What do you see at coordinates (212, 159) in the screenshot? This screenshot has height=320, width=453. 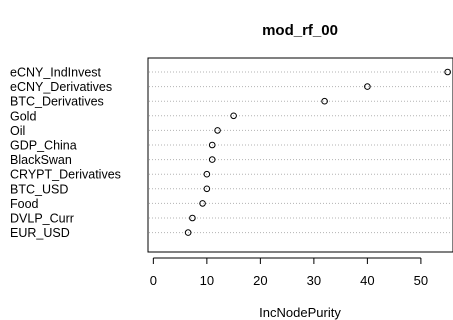 I see `data-point-BlackSwan` at bounding box center [212, 159].